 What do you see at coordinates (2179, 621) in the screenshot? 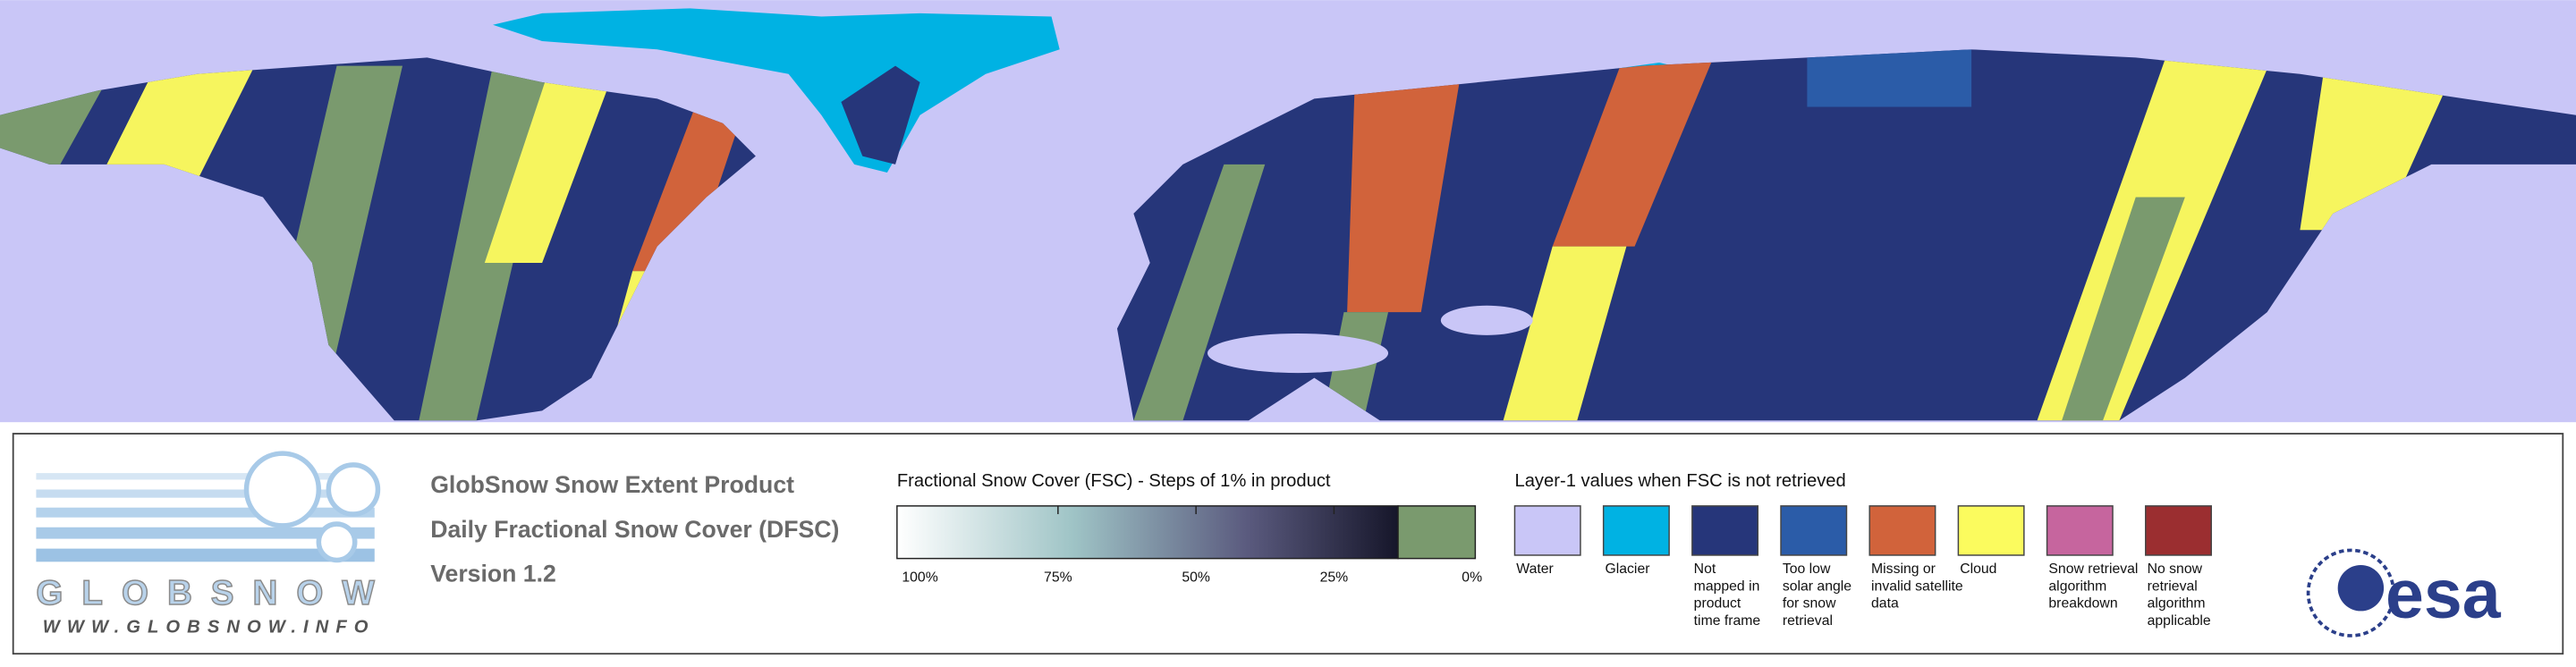
I see `legend-label: applicable` at bounding box center [2179, 621].